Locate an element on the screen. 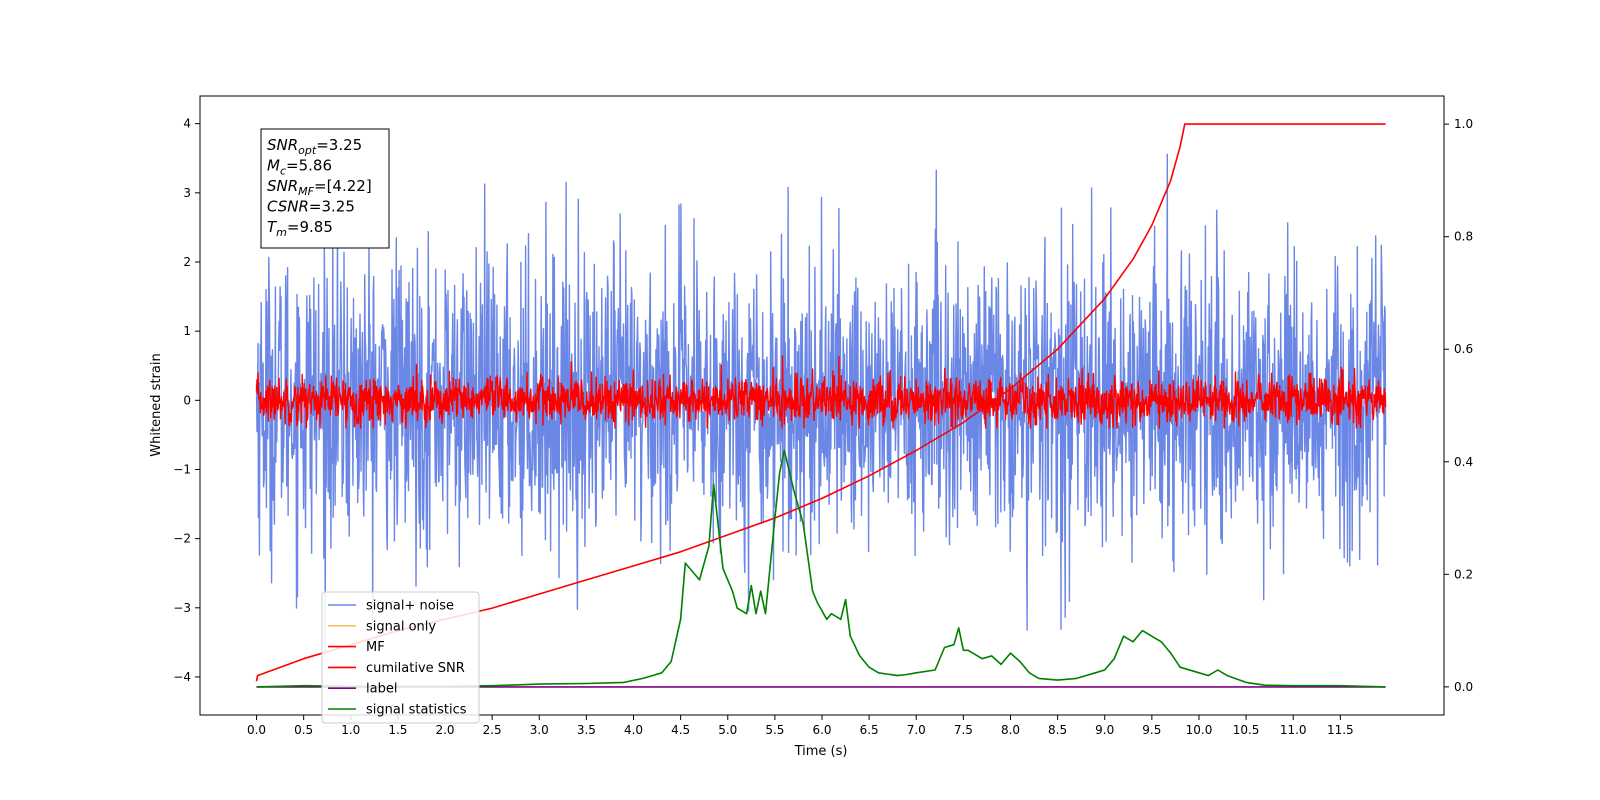 The width and height of the screenshot is (1600, 800). legend-label: cumilative SNR is located at coordinates (415, 668).